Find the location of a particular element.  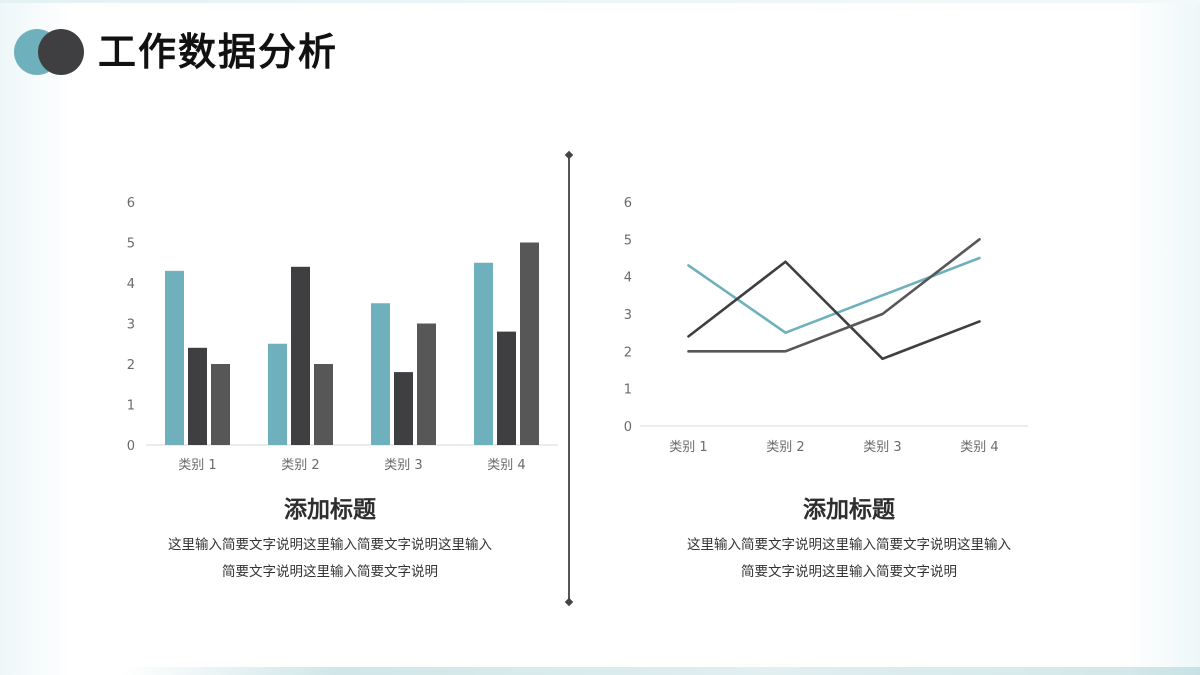

page-title: 工作数据分析 is located at coordinates (218, 52).